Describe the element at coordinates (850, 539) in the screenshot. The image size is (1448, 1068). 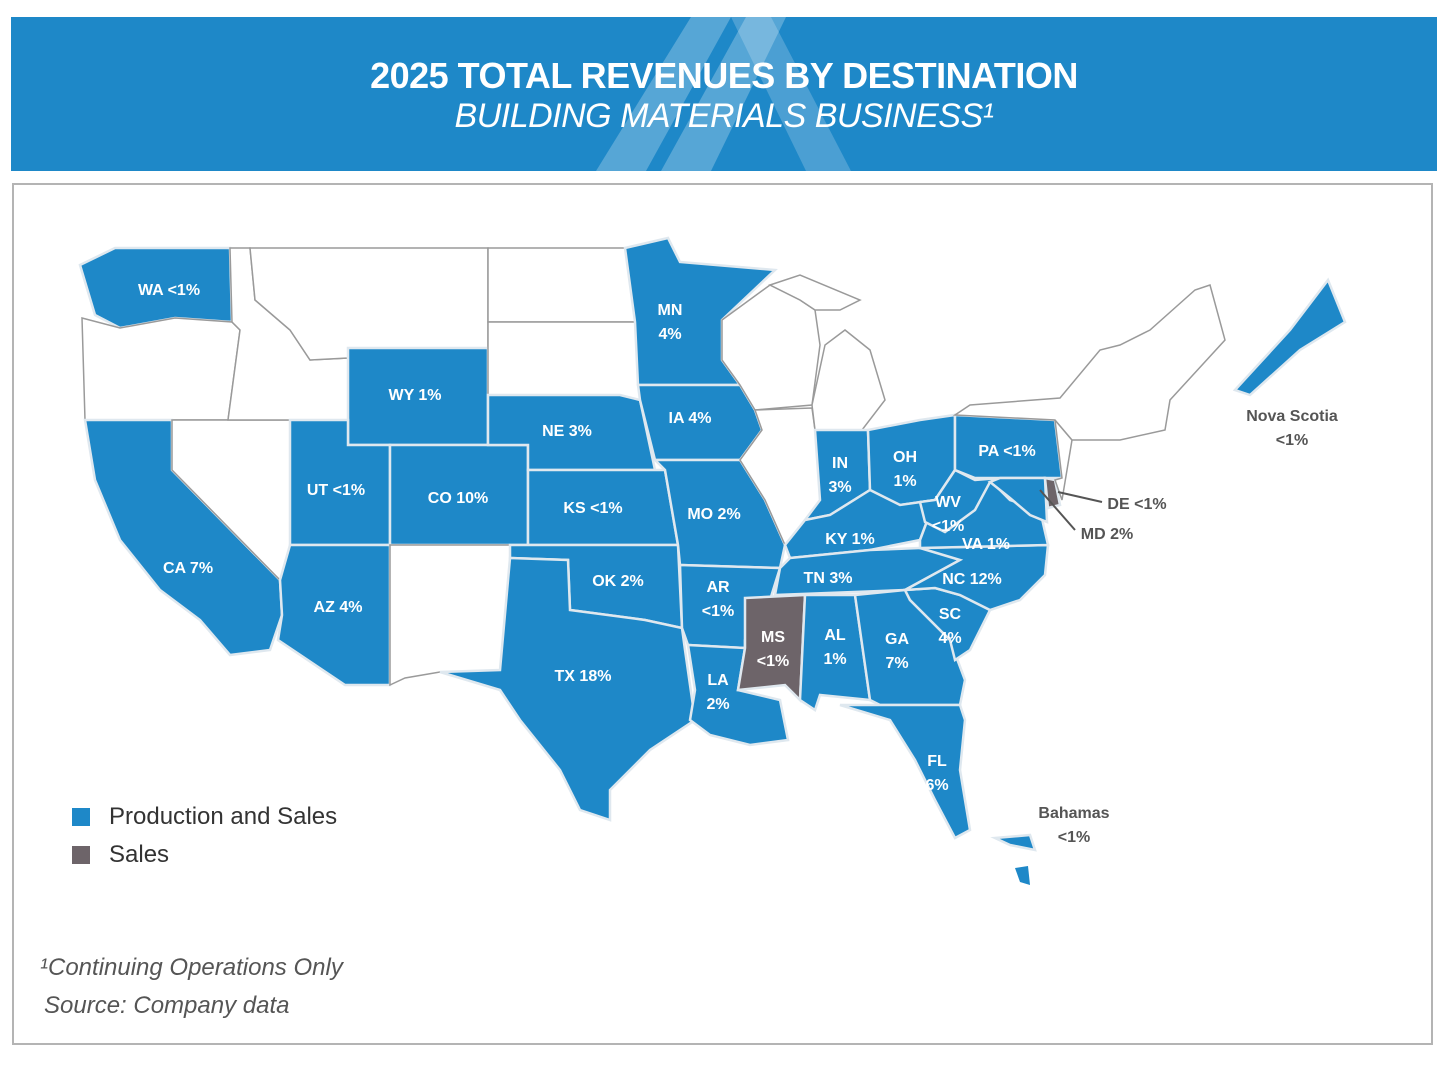
I see `region-label-ky: KY 1%` at that location.